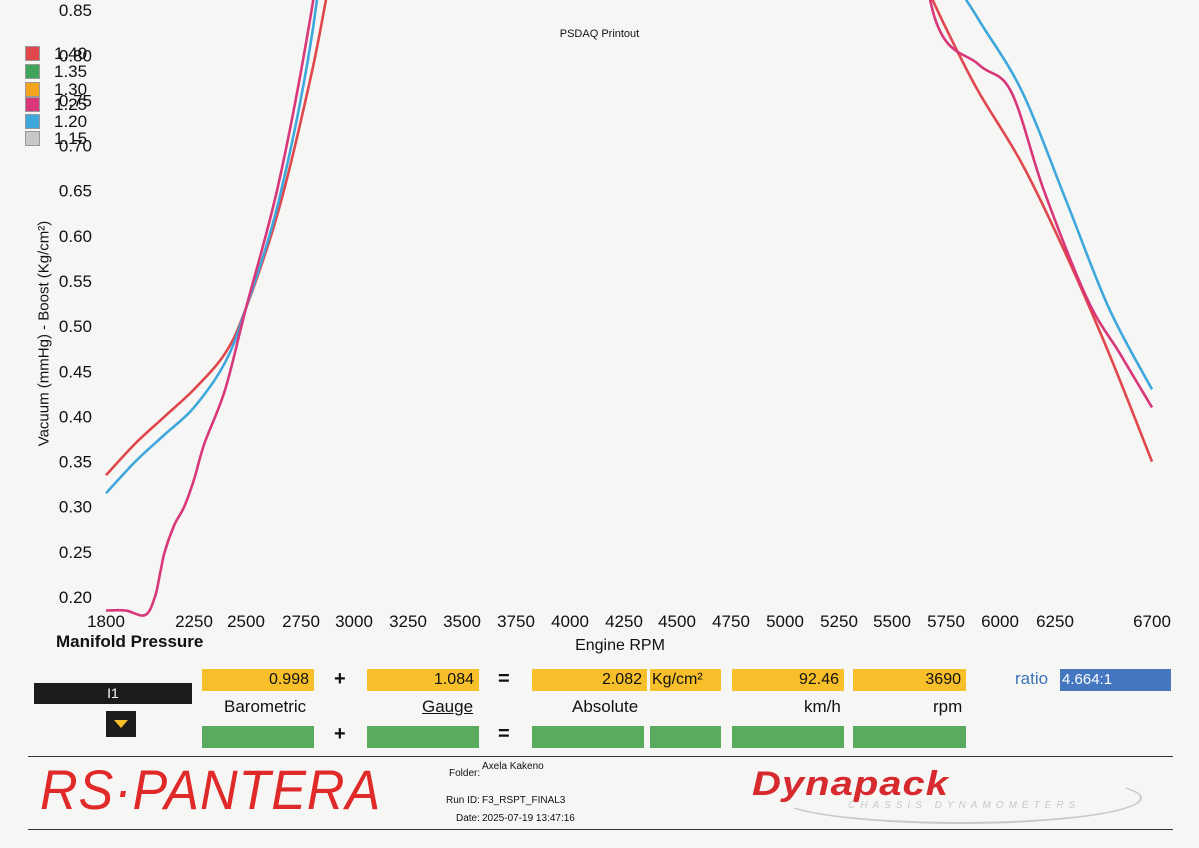 This screenshot has height=848, width=1199. I want to click on y-tick-label: 0.25, so click(75, 552).